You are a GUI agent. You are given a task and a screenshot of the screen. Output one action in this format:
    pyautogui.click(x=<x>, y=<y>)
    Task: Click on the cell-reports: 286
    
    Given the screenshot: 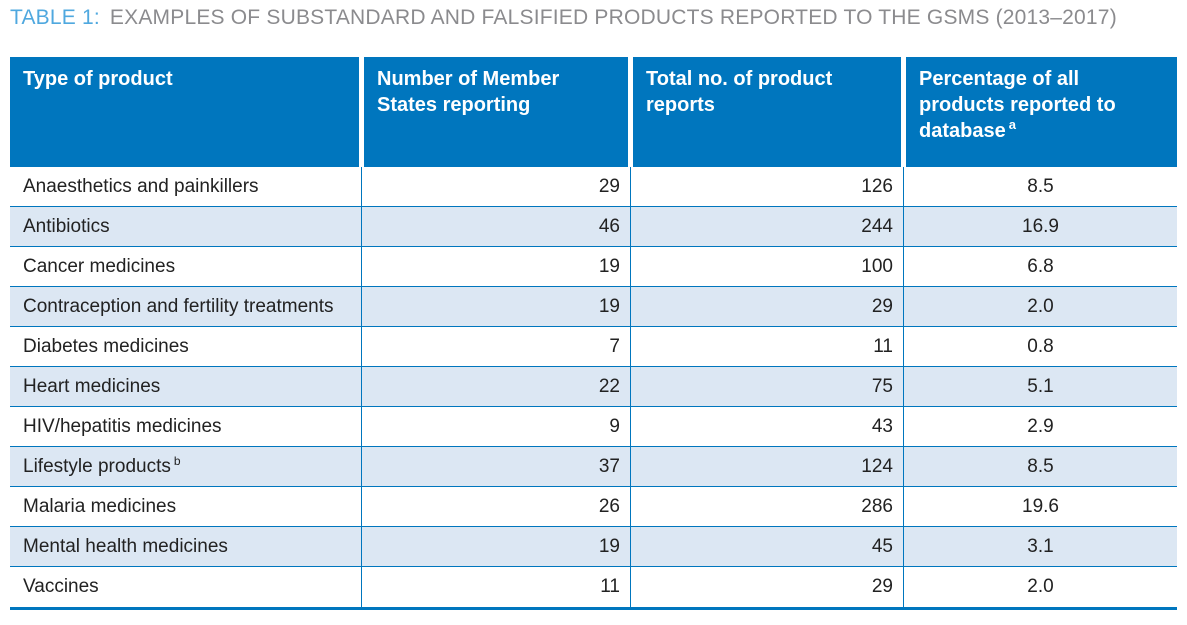 What is the action you would take?
    pyautogui.click(x=766, y=506)
    